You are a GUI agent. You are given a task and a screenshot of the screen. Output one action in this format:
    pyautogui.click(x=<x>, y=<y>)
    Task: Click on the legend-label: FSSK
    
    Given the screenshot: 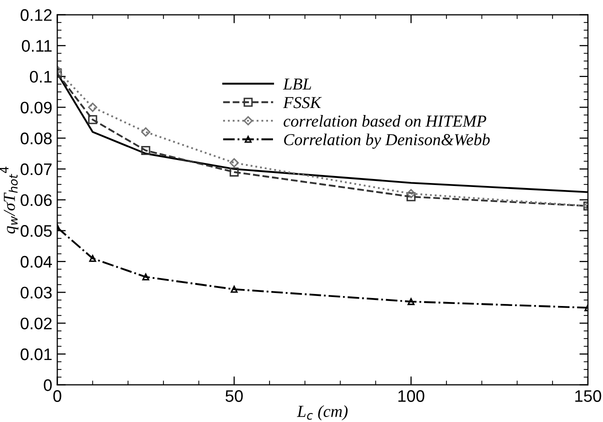 What is the action you would take?
    pyautogui.click(x=302, y=102)
    